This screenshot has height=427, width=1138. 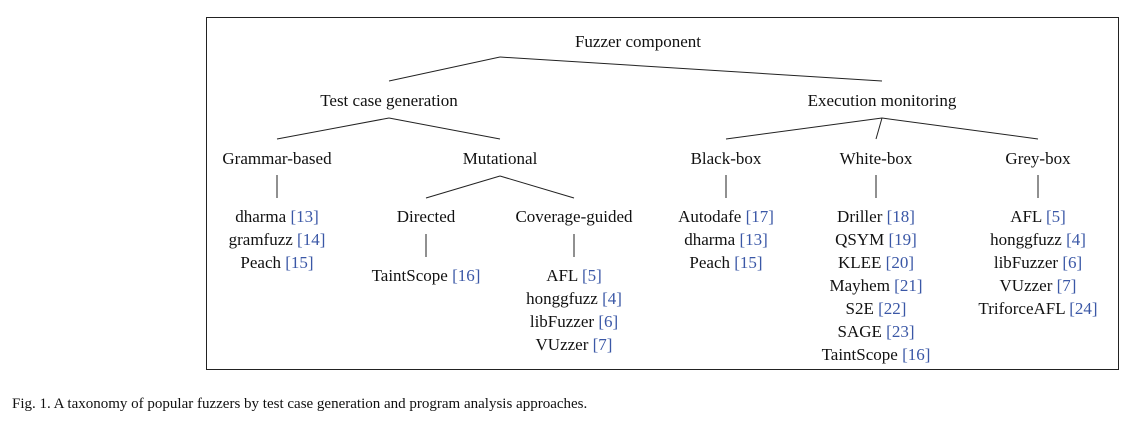 I want to click on node-execution-monitoring: Execution monitoring, so click(x=882, y=100).